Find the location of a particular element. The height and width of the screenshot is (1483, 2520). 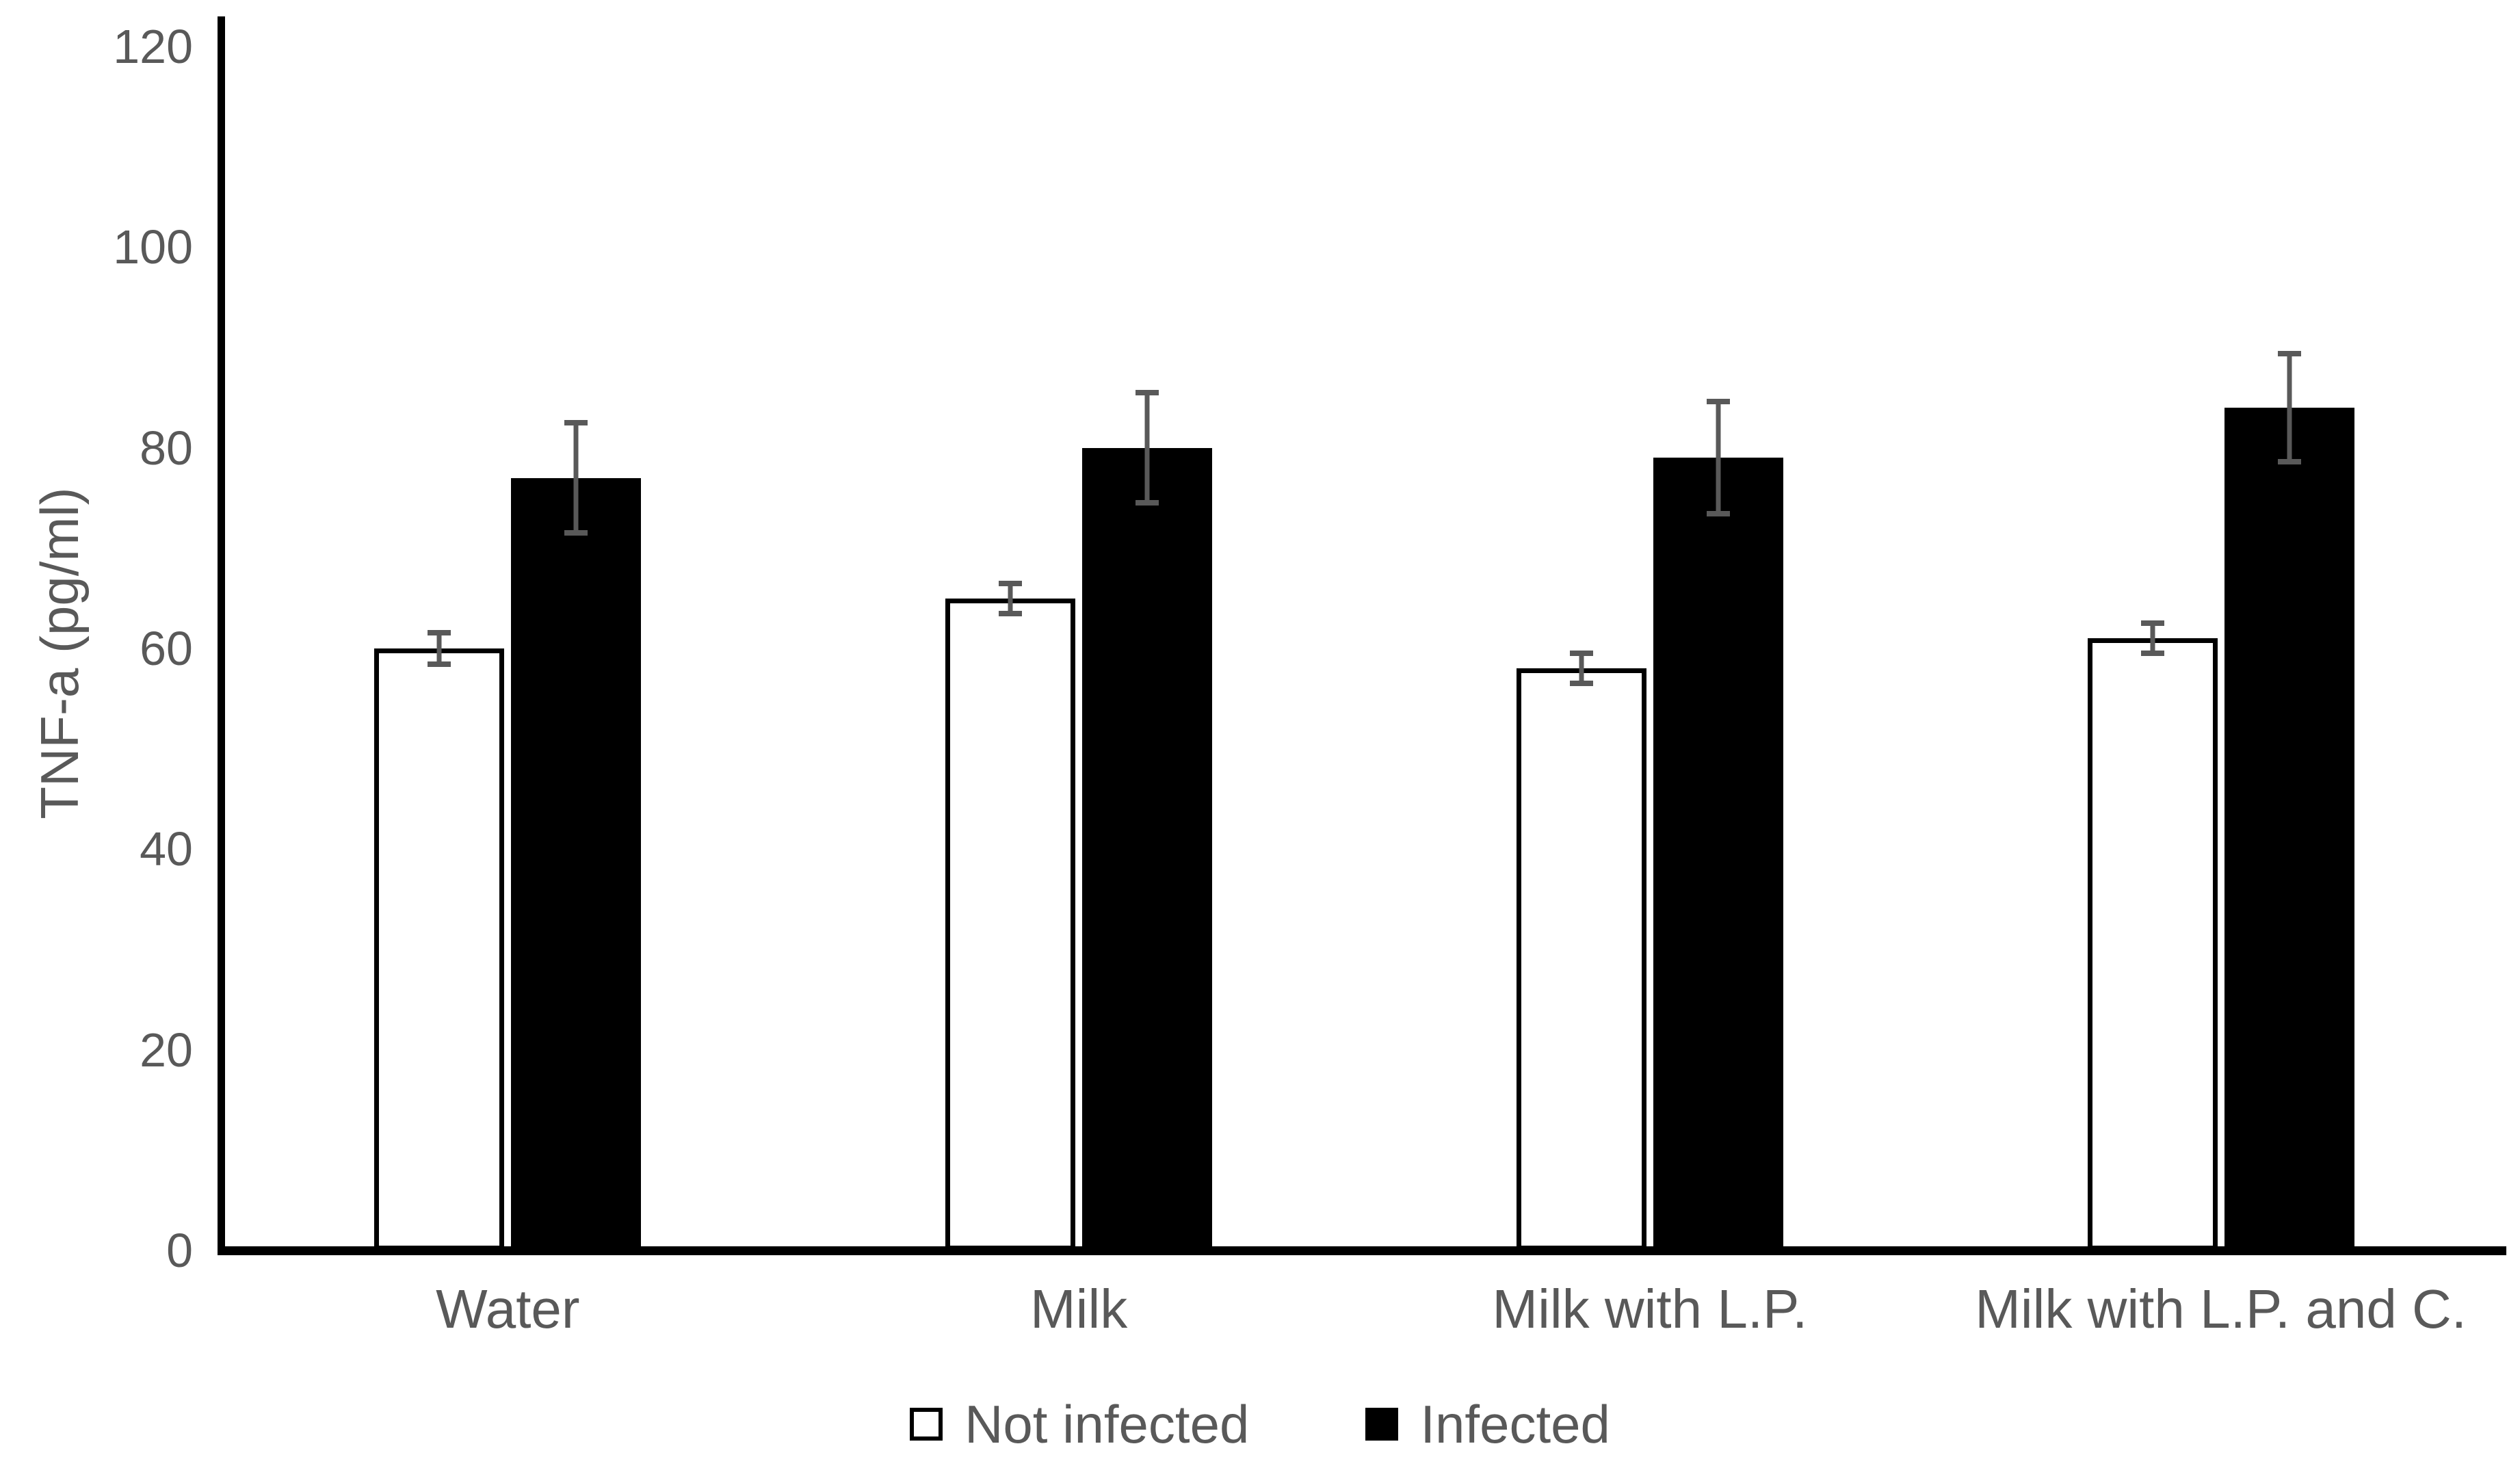

error-bar-infected-milk-with-l-p is located at coordinates (1718, 458).